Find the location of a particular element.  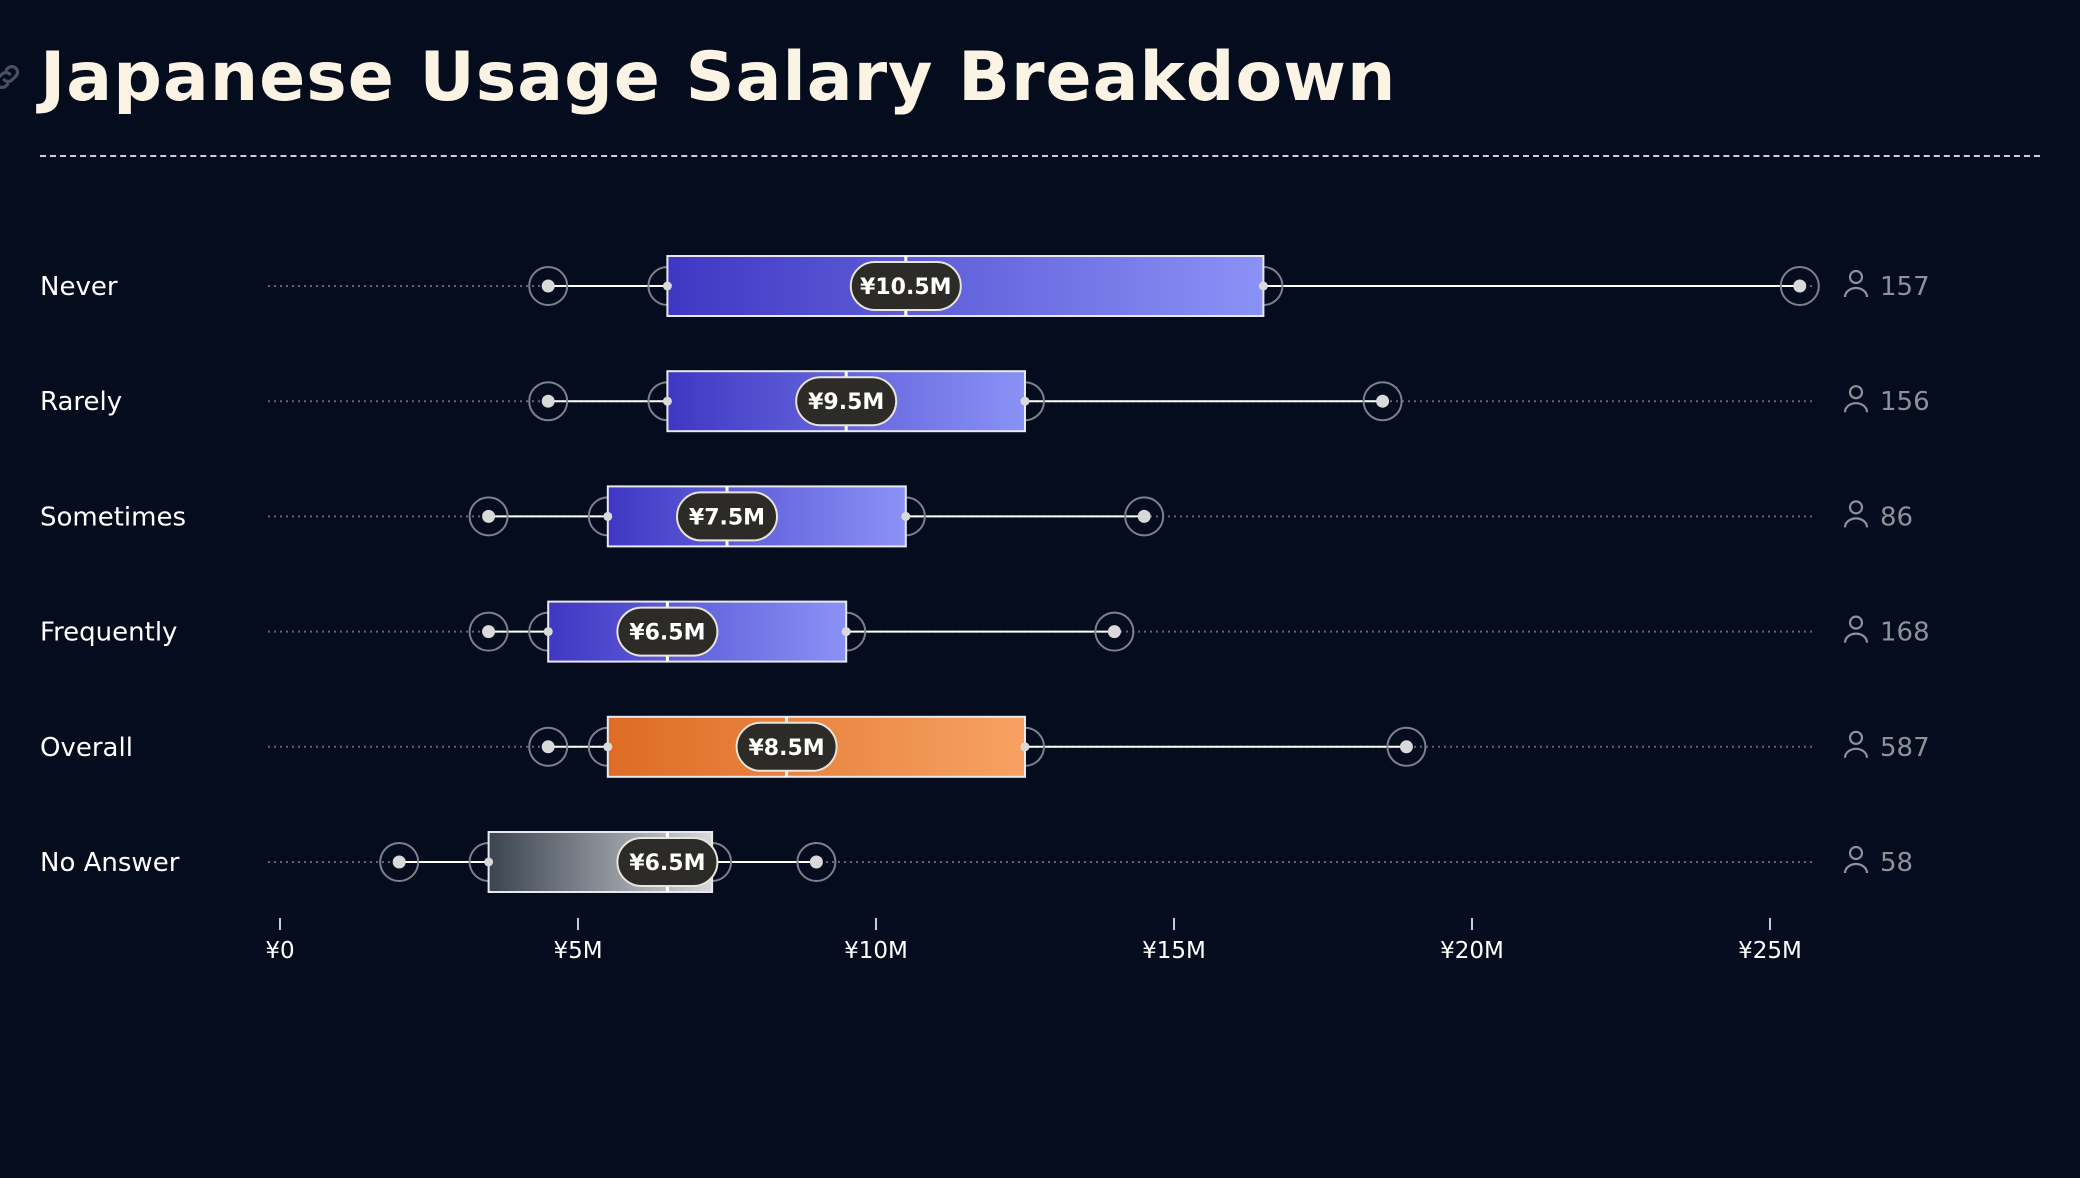

median-label: ¥7.5M is located at coordinates (727, 517).